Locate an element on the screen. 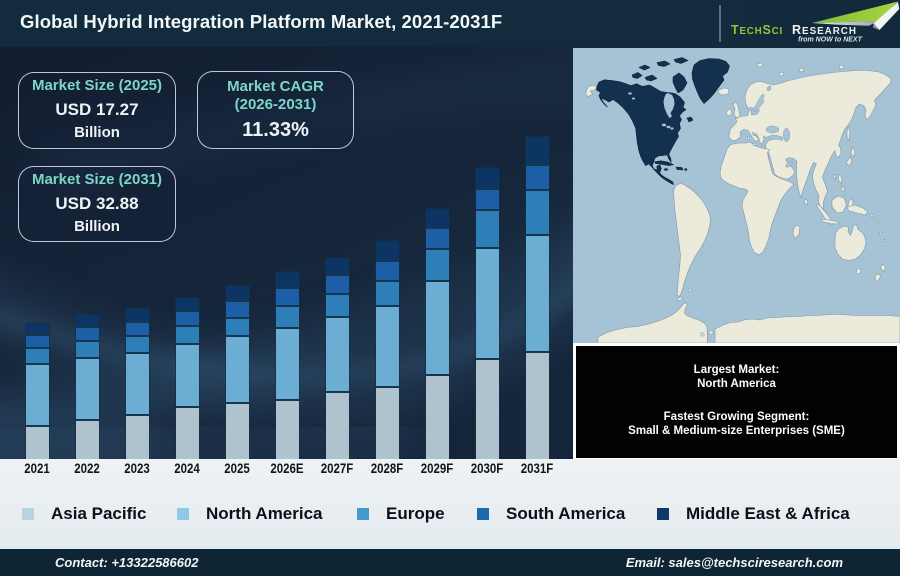  stacked-bar-2021 is located at coordinates (37, 391).